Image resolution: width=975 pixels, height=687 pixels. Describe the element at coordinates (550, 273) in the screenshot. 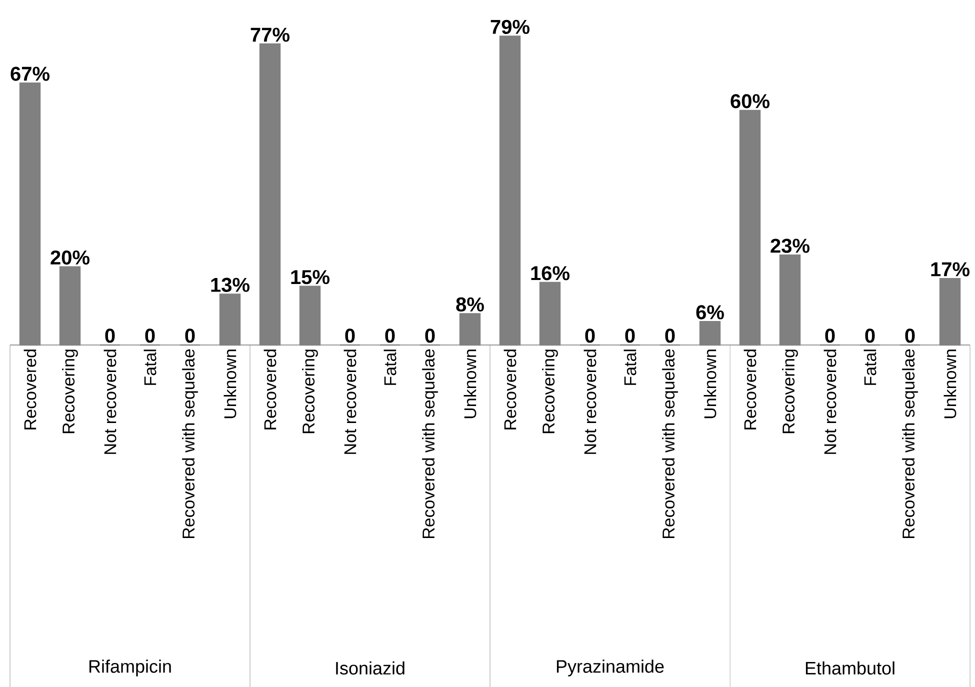

I see `data-label: 16%` at that location.